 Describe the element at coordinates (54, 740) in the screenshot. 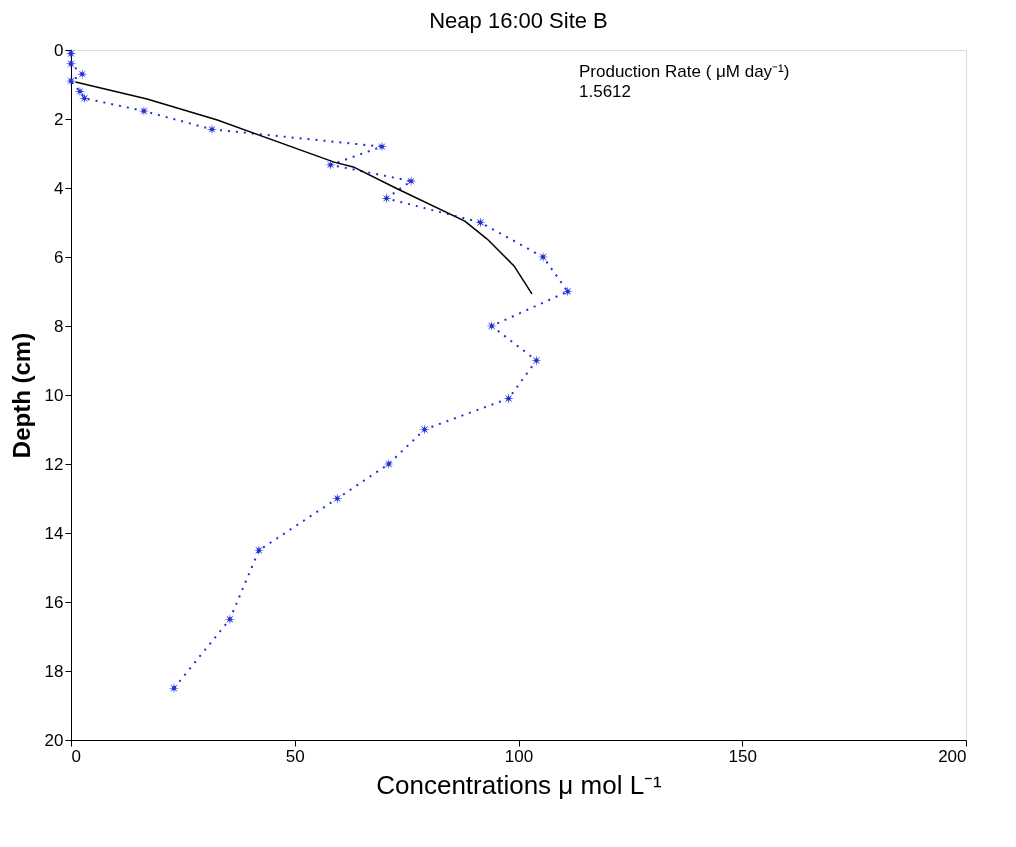

I see `y-tick-label: 20` at that location.